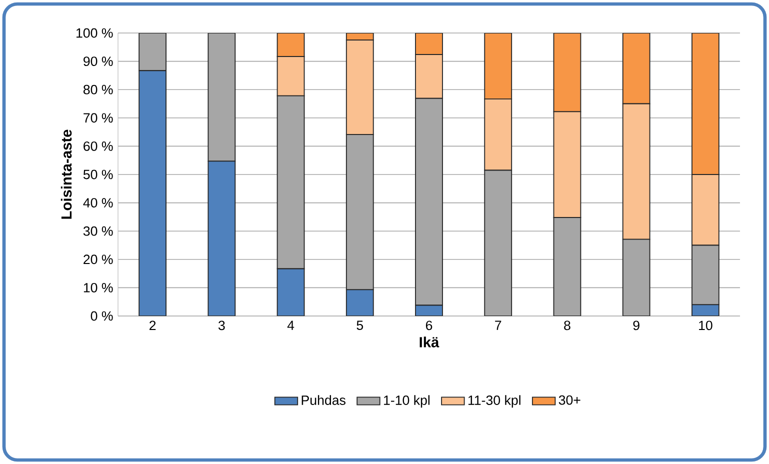 The width and height of the screenshot is (769, 464). What do you see at coordinates (429, 325) in the screenshot?
I see `x-tick-label: 6` at bounding box center [429, 325].